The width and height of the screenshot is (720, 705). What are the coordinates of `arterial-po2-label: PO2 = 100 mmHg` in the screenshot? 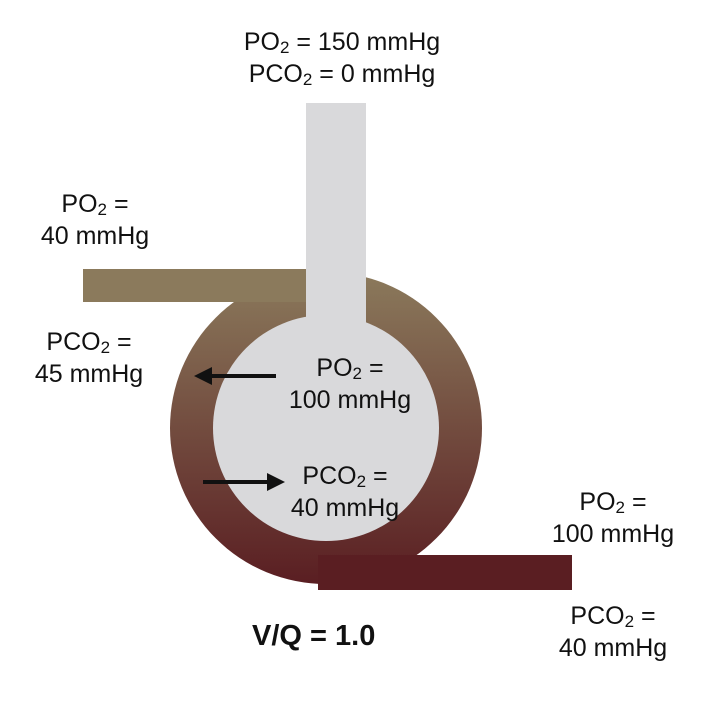 It's located at (613, 518).